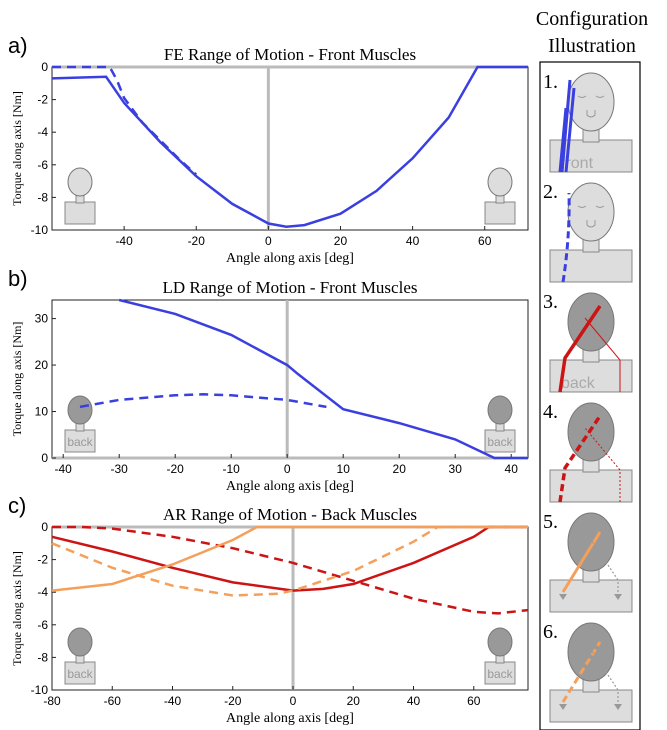 The image size is (667, 730). What do you see at coordinates (17, 505) in the screenshot?
I see `panel-label: c)` at bounding box center [17, 505].